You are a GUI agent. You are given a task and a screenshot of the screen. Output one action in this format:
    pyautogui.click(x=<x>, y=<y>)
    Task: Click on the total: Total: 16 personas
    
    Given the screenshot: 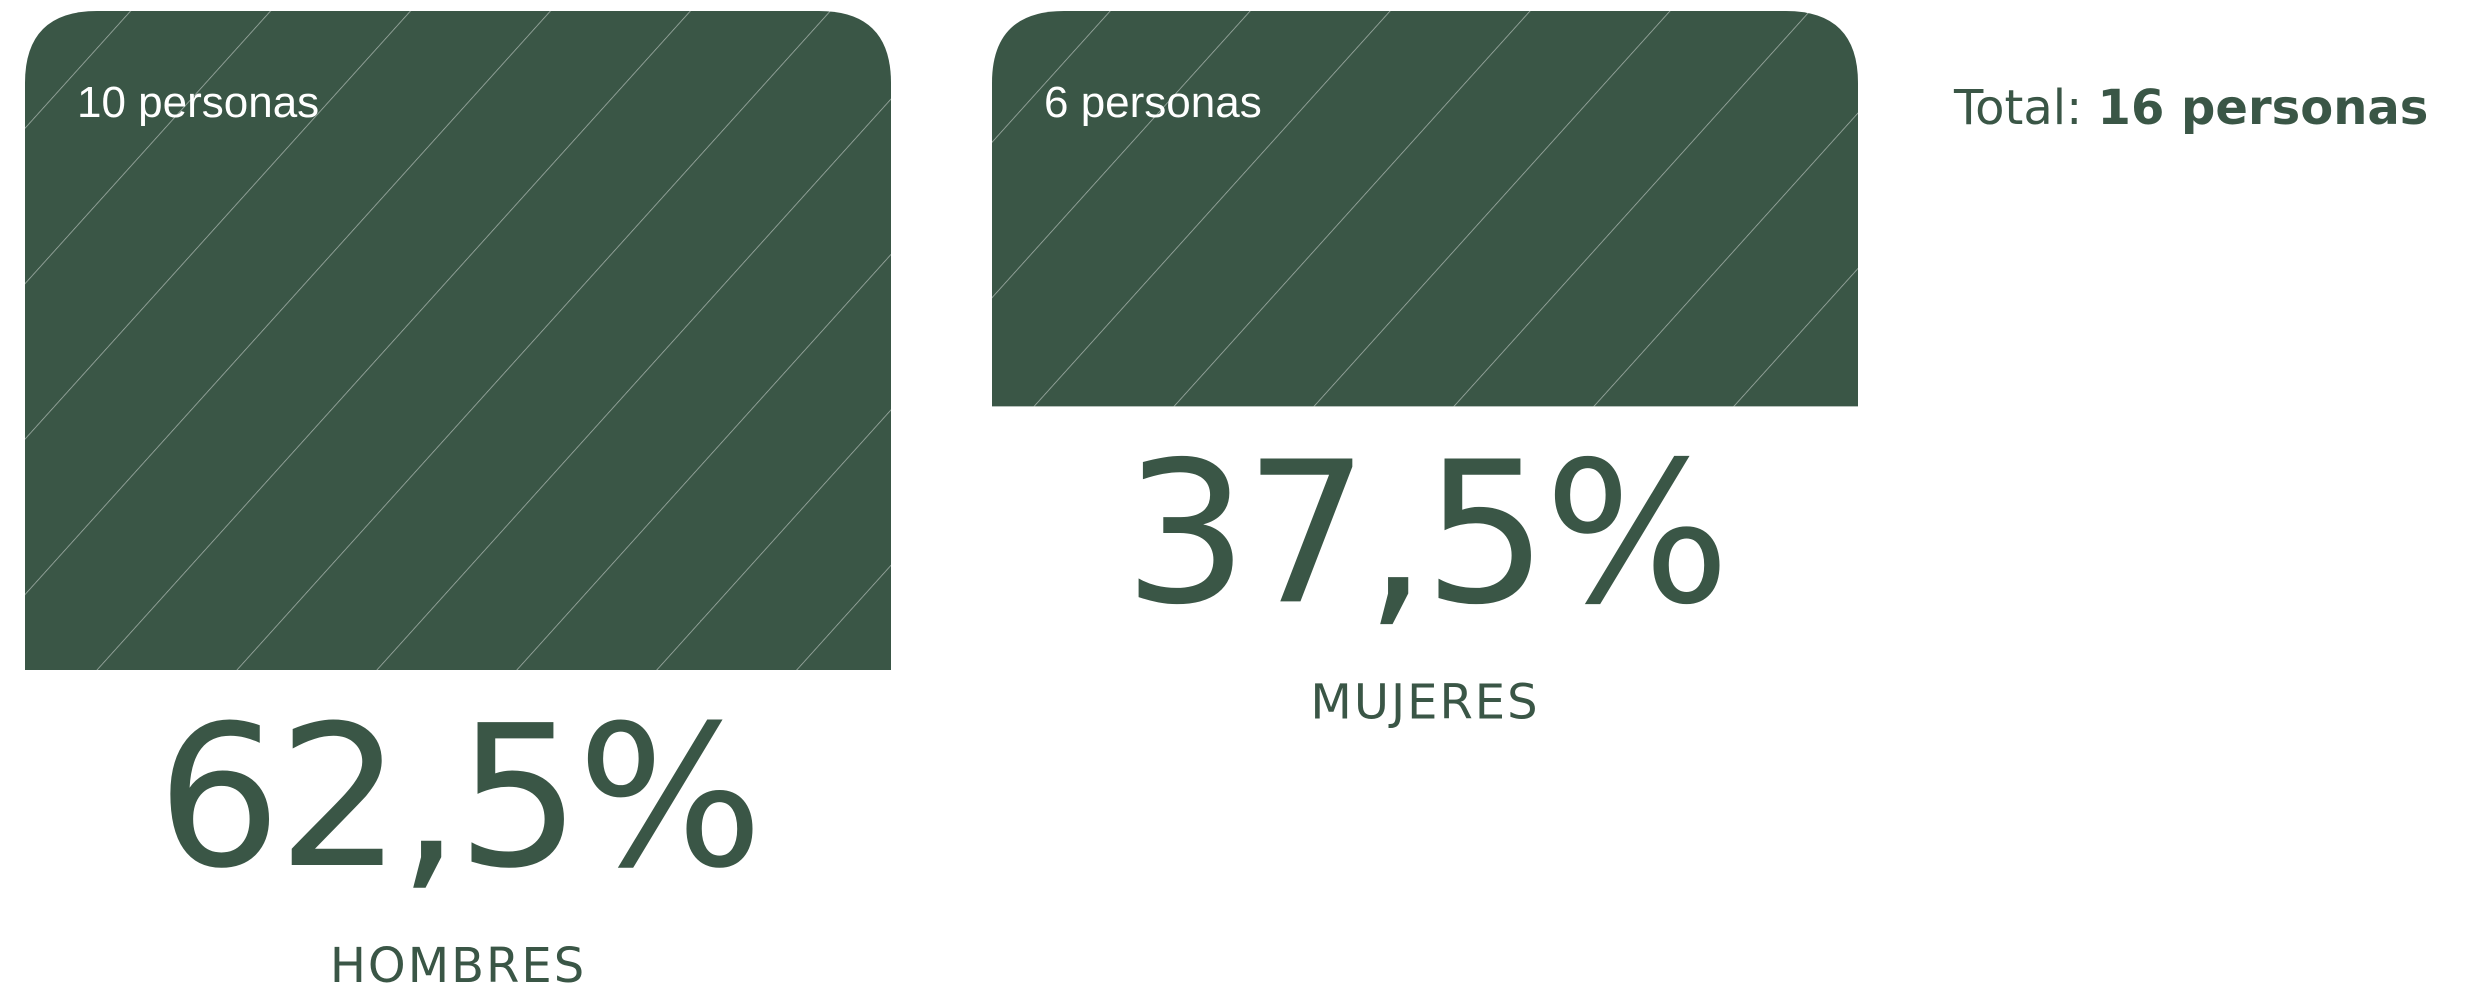 What is the action you would take?
    pyautogui.click(x=2190, y=108)
    